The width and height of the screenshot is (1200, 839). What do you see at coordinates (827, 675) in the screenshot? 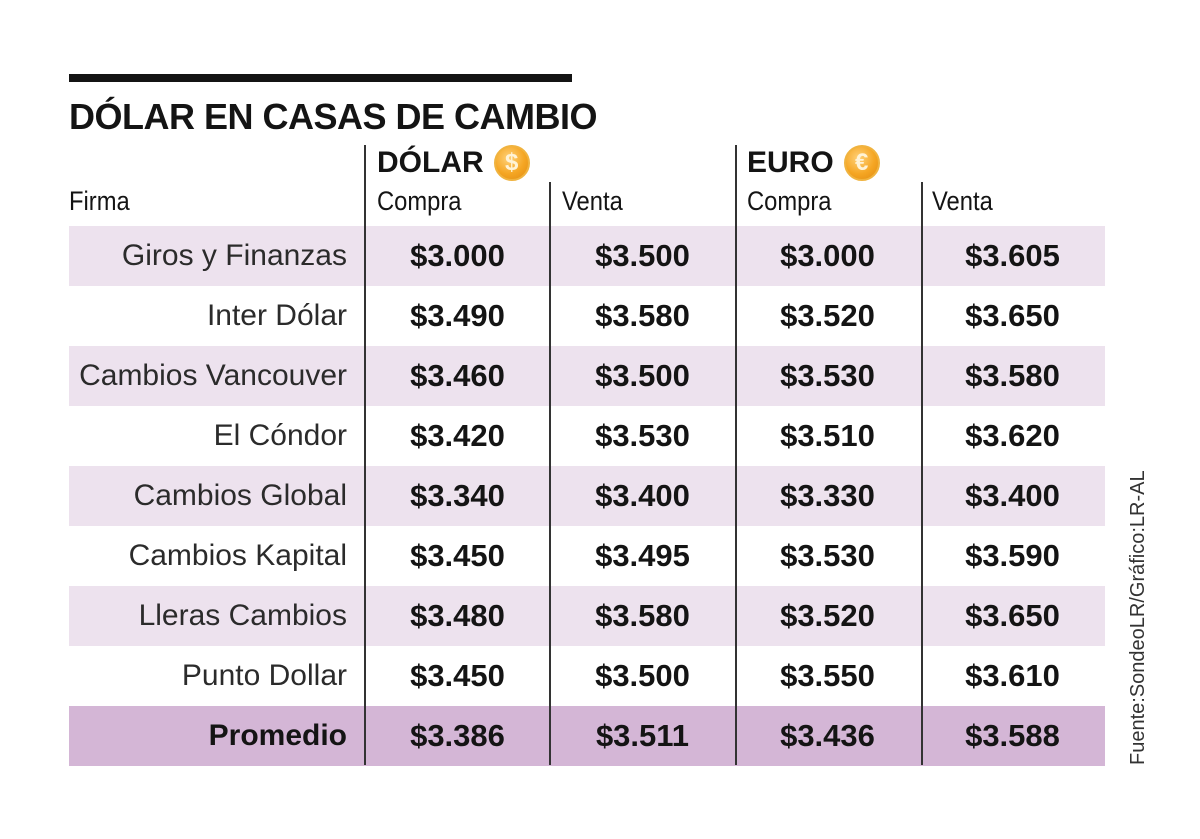
I see `value-cell: $3.550` at bounding box center [827, 675].